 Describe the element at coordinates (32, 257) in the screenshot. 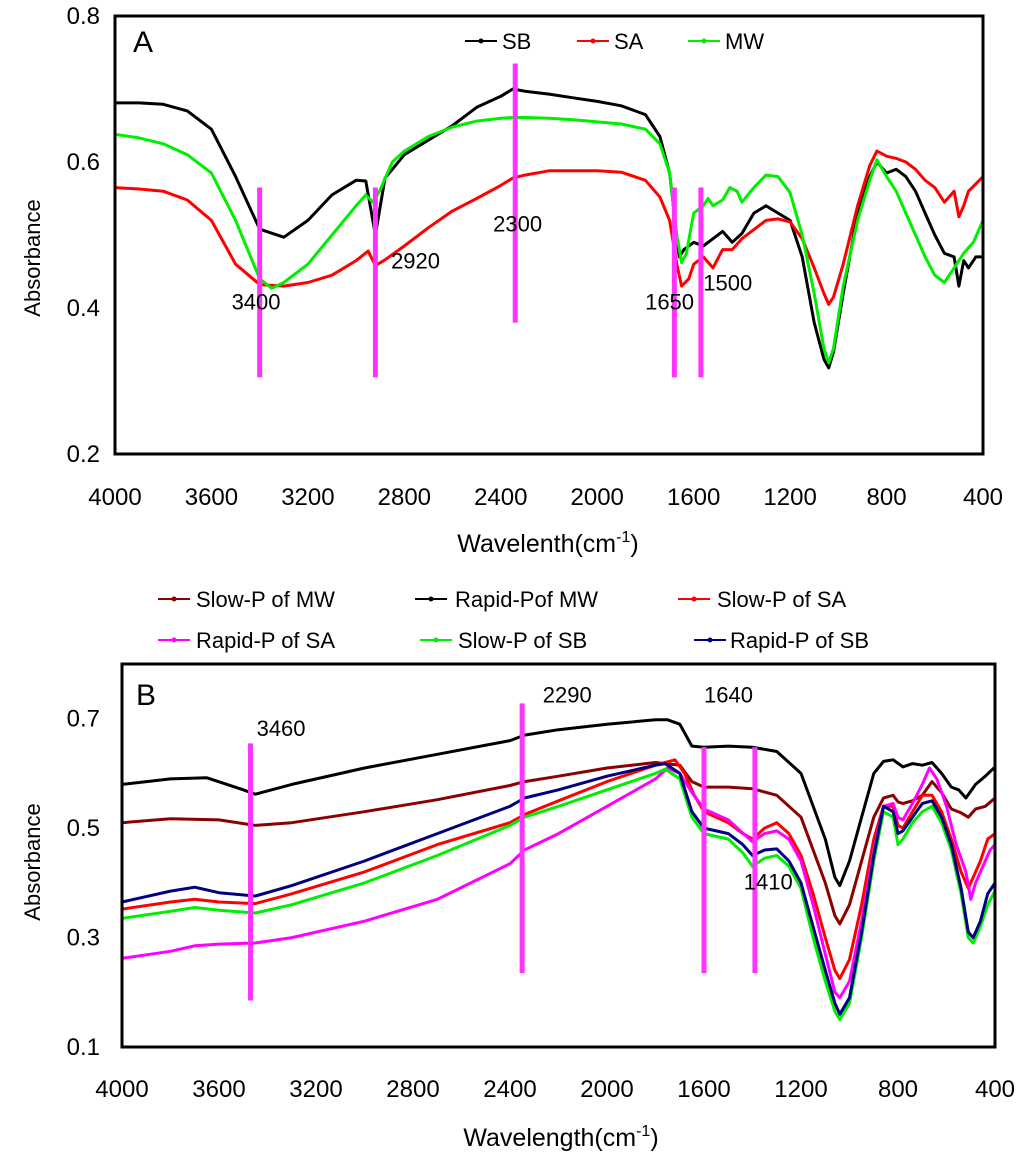

I see `panel-a-y-axis-label: Absorbance` at that location.